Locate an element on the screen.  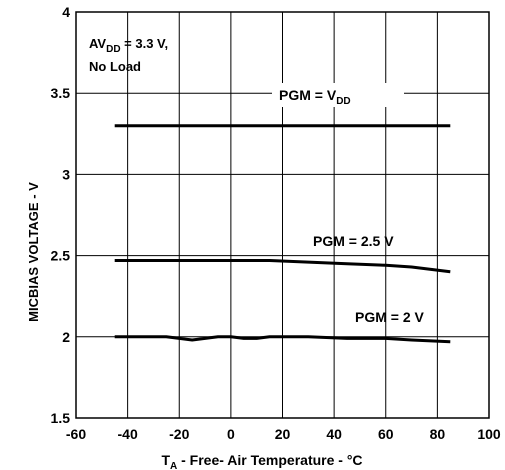
series-label-pgm-2-5v: PGM = 2.5 V is located at coordinates (353, 241).